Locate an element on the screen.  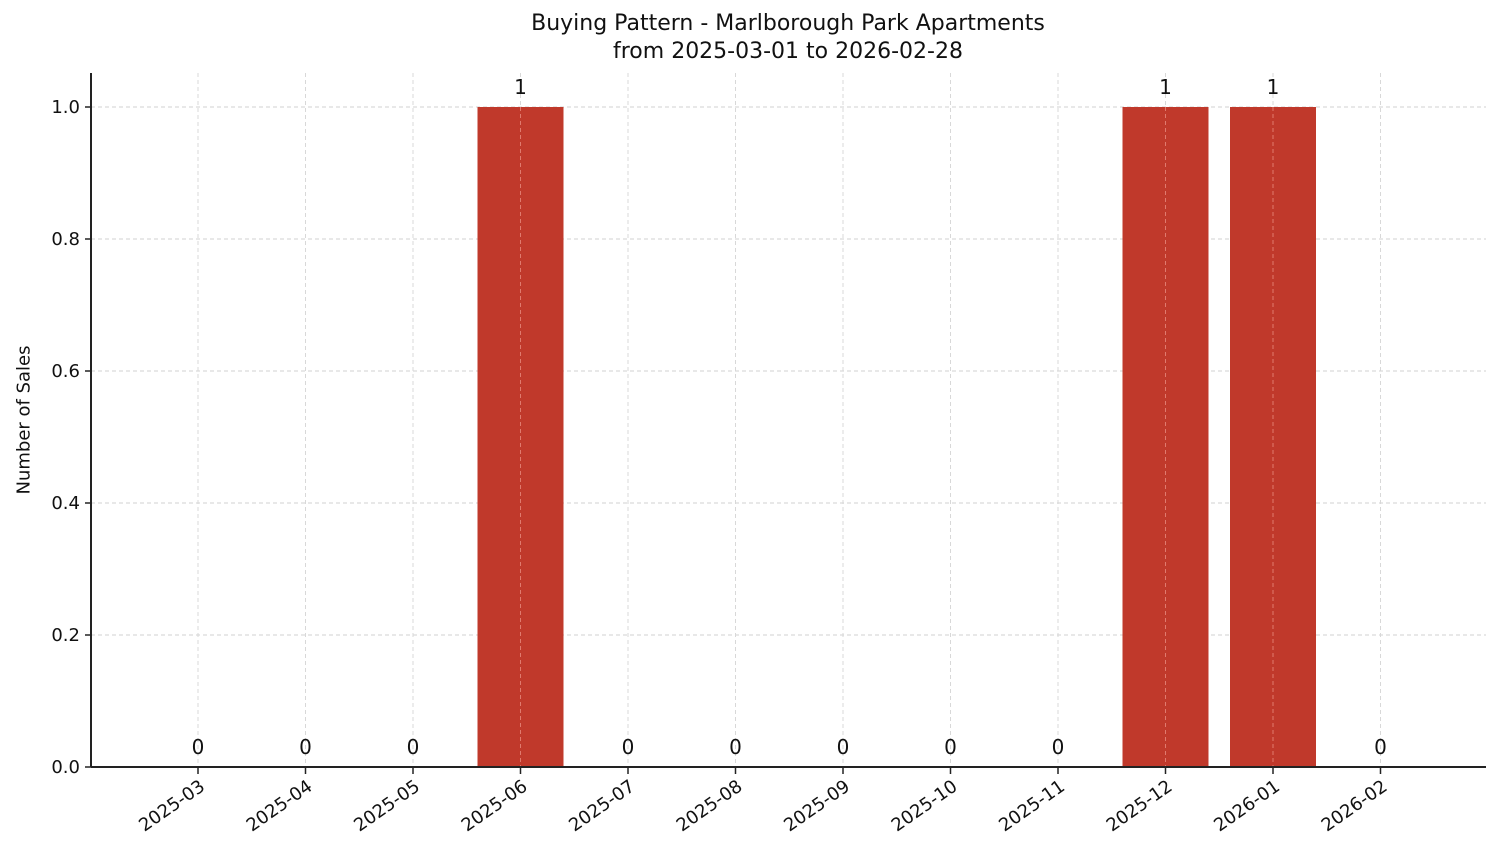
x-tick-label: 2026-01 is located at coordinates (1247, 806).